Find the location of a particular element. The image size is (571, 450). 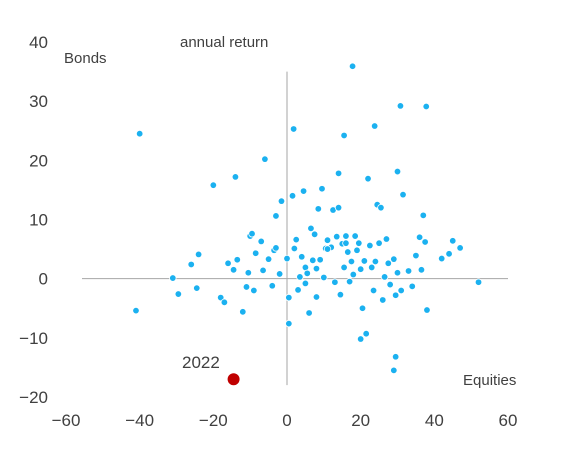

x-tick-label: −20 is located at coordinates (213, 420).